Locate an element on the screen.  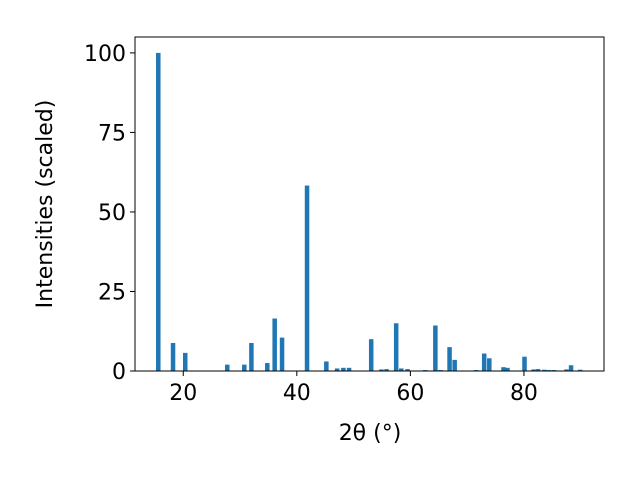
y-axis-label: Intensities (scaled) is located at coordinates (45, 204).